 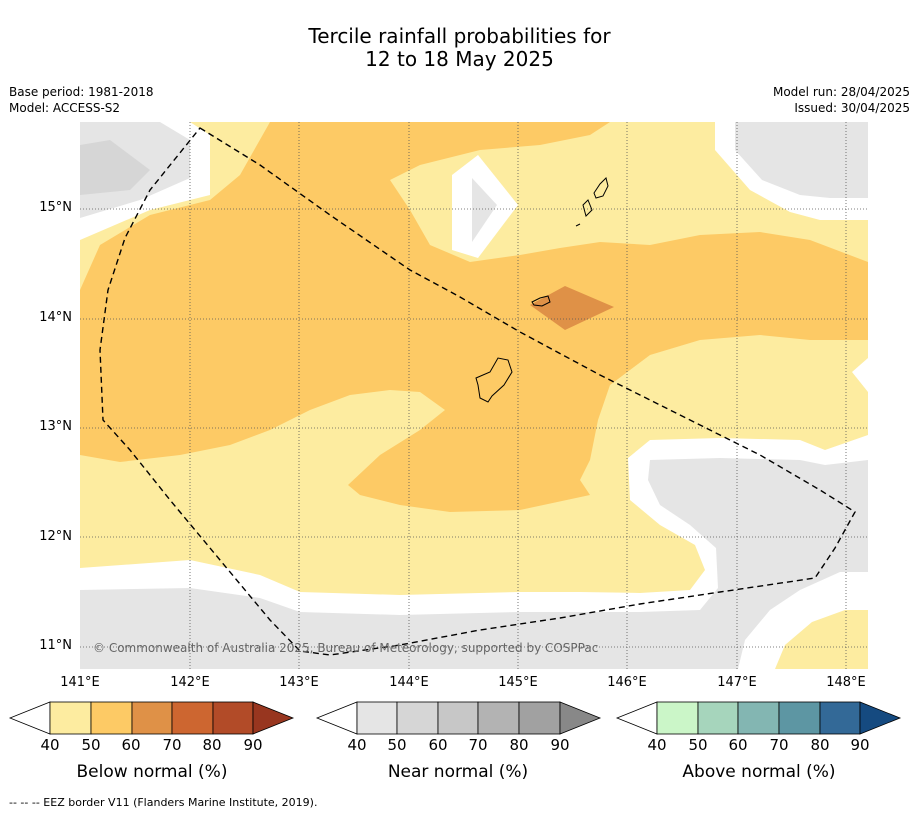 What do you see at coordinates (50, 745) in the screenshot?
I see `below-tick-40: 40` at bounding box center [50, 745].